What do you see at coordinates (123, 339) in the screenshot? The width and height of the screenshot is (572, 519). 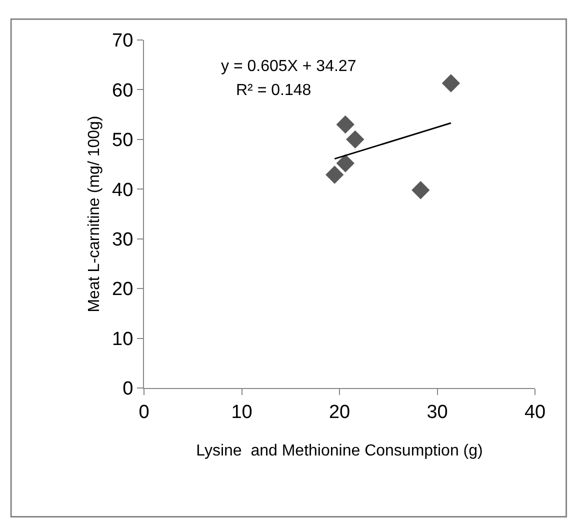 I see `y-tick-label: 10` at bounding box center [123, 339].